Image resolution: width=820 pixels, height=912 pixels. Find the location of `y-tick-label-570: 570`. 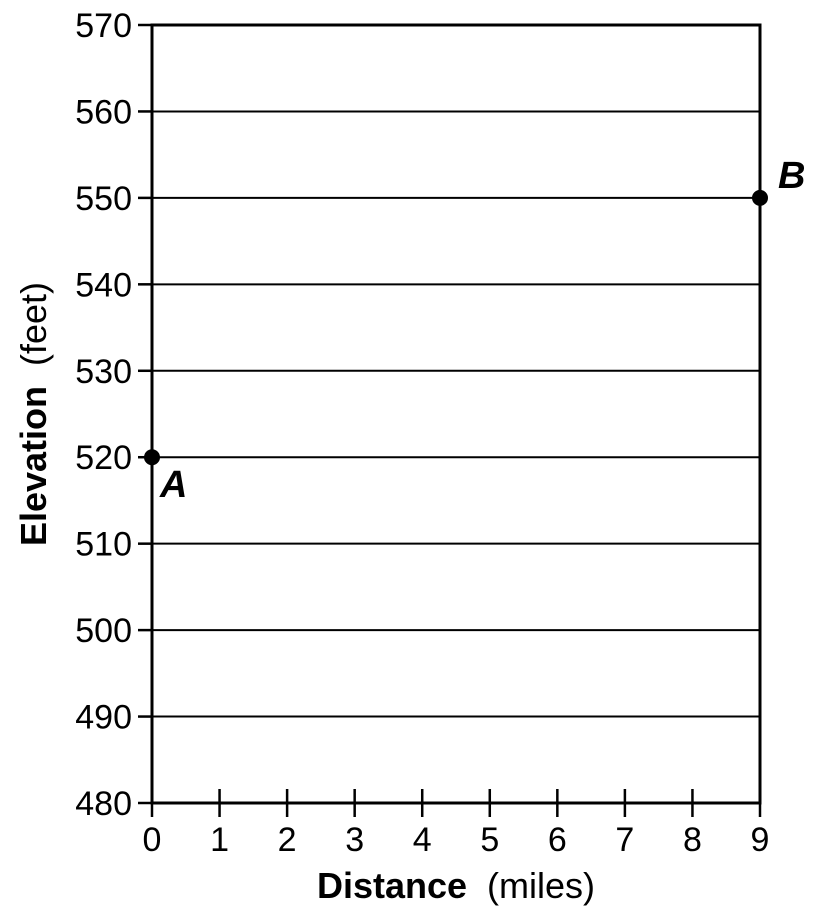

y-tick-label-570: 570 is located at coordinates (103, 26).